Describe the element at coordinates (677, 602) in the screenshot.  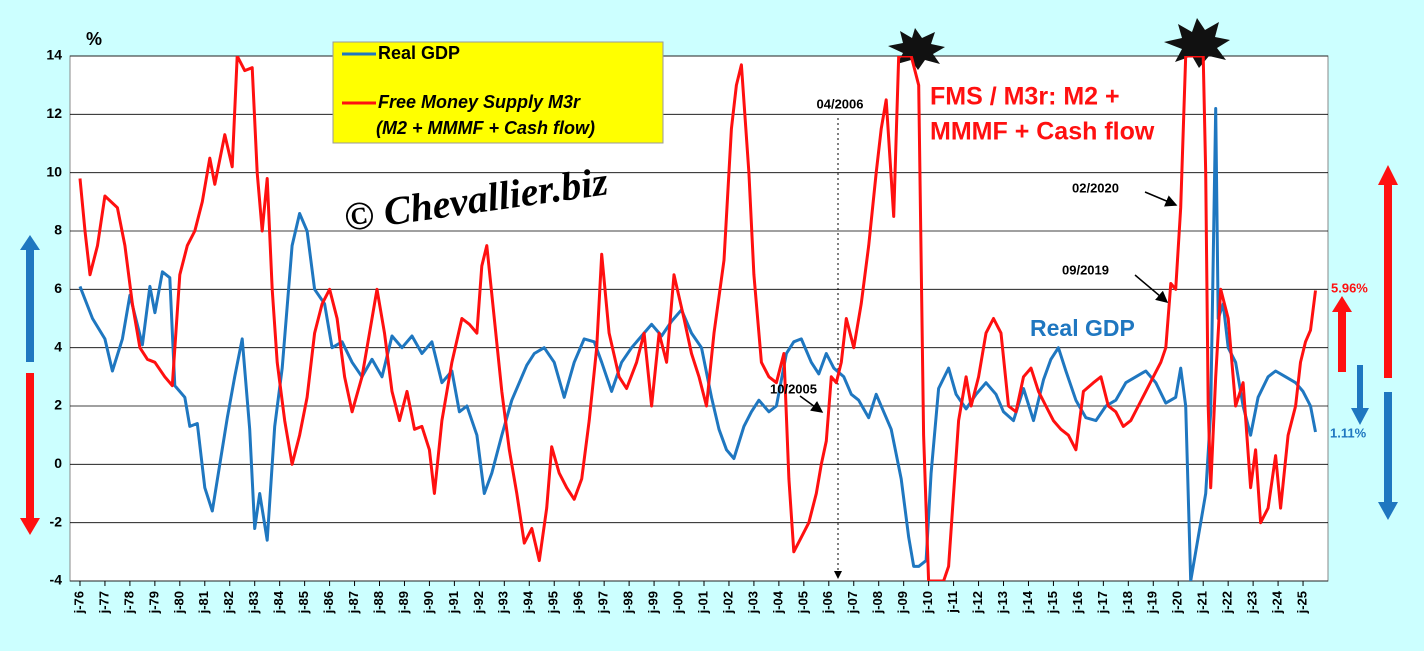
I see `x-tick-label: j-00` at that location.